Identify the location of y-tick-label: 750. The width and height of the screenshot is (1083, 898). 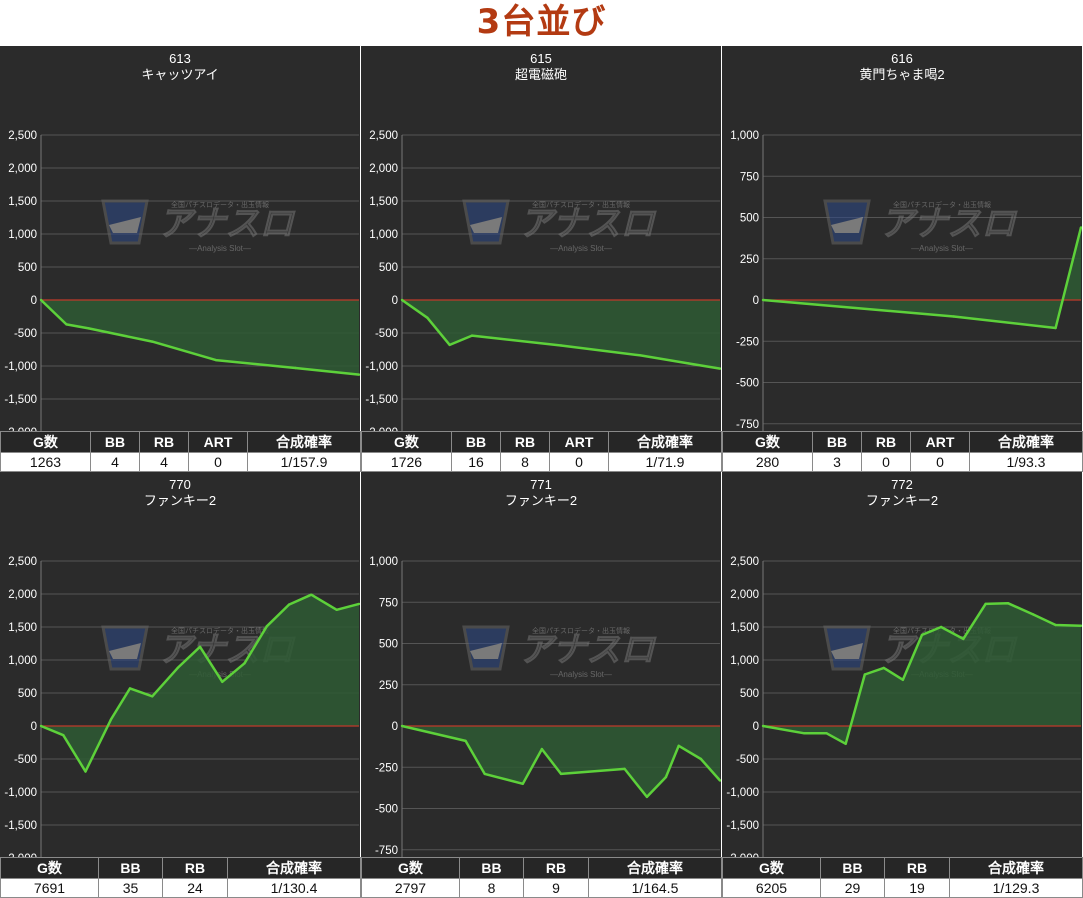
(749, 177).